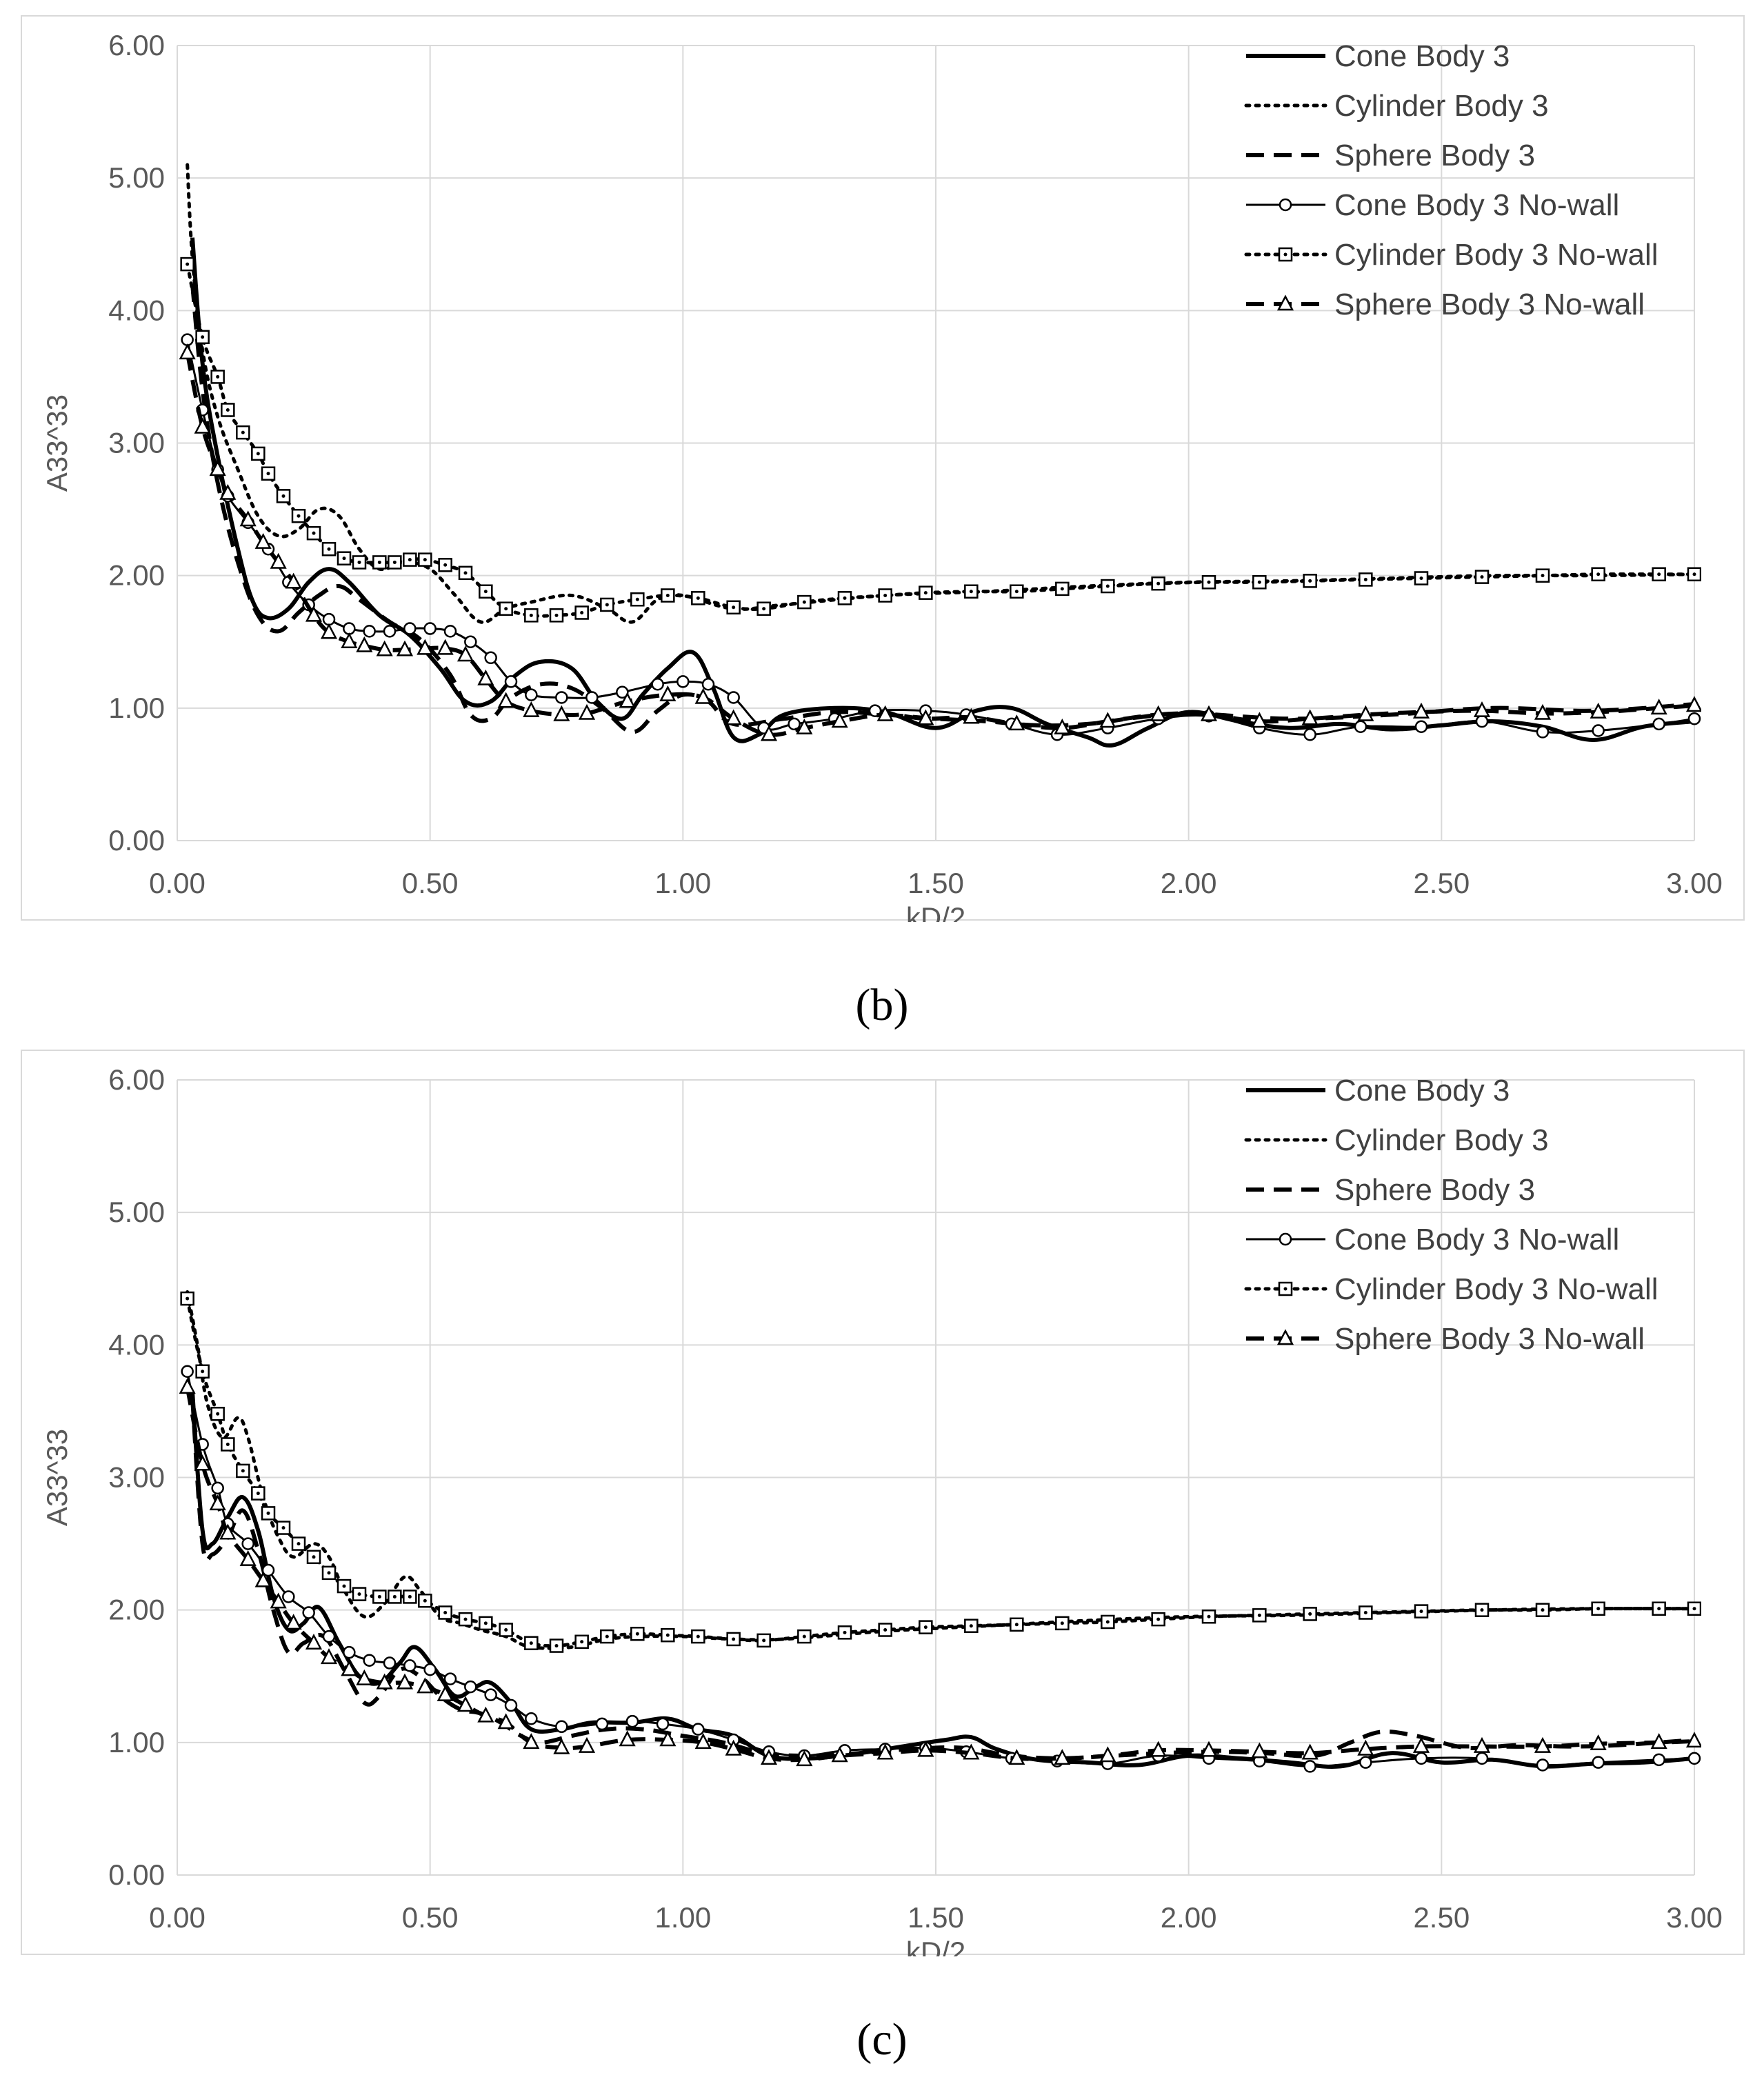 This screenshot has width=1764, height=2075. Describe the element at coordinates (57, 443) in the screenshot. I see `y-axis-title: A33^33` at that location.